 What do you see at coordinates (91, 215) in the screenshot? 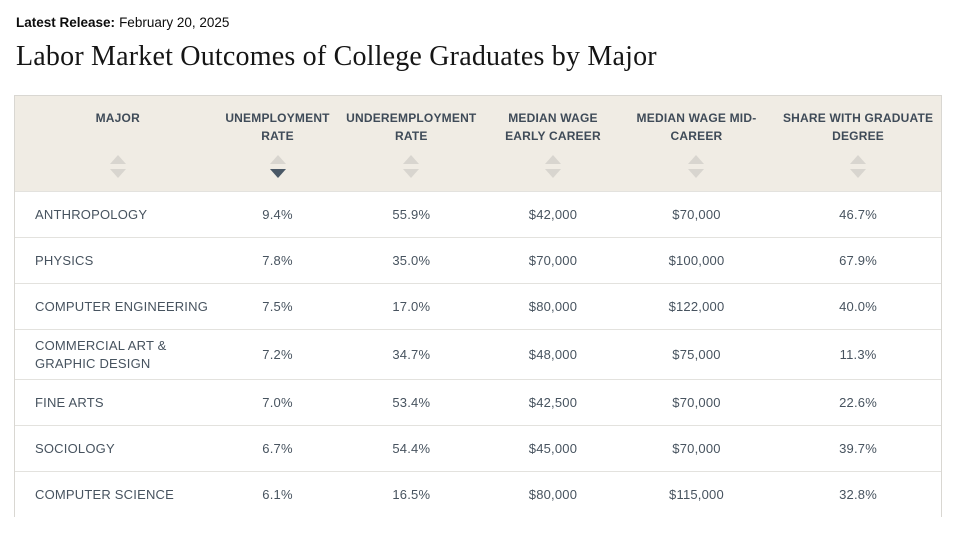
I see `cell-major: ANTHROPOLOGY` at bounding box center [91, 215].